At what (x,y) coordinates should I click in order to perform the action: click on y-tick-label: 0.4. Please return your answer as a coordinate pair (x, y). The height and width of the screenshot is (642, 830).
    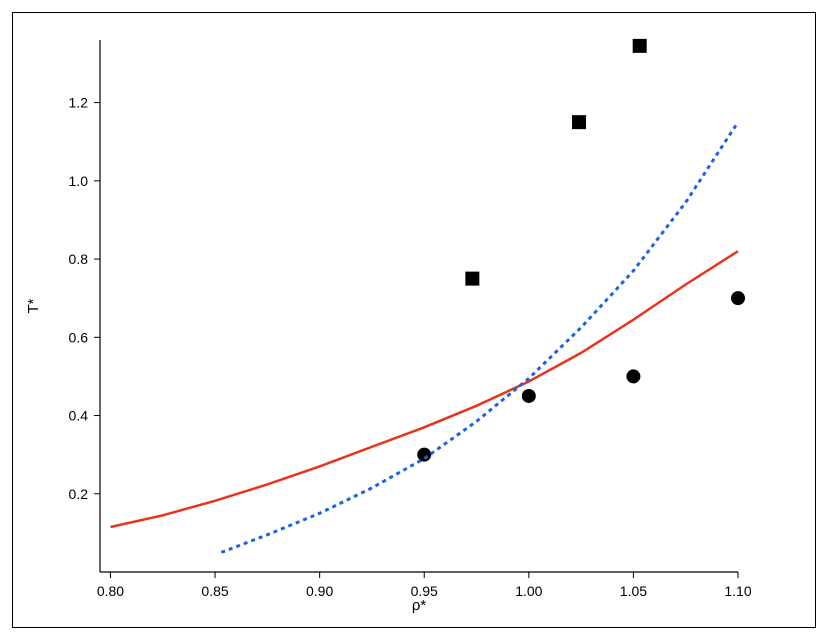
    Looking at the image, I should click on (79, 416).